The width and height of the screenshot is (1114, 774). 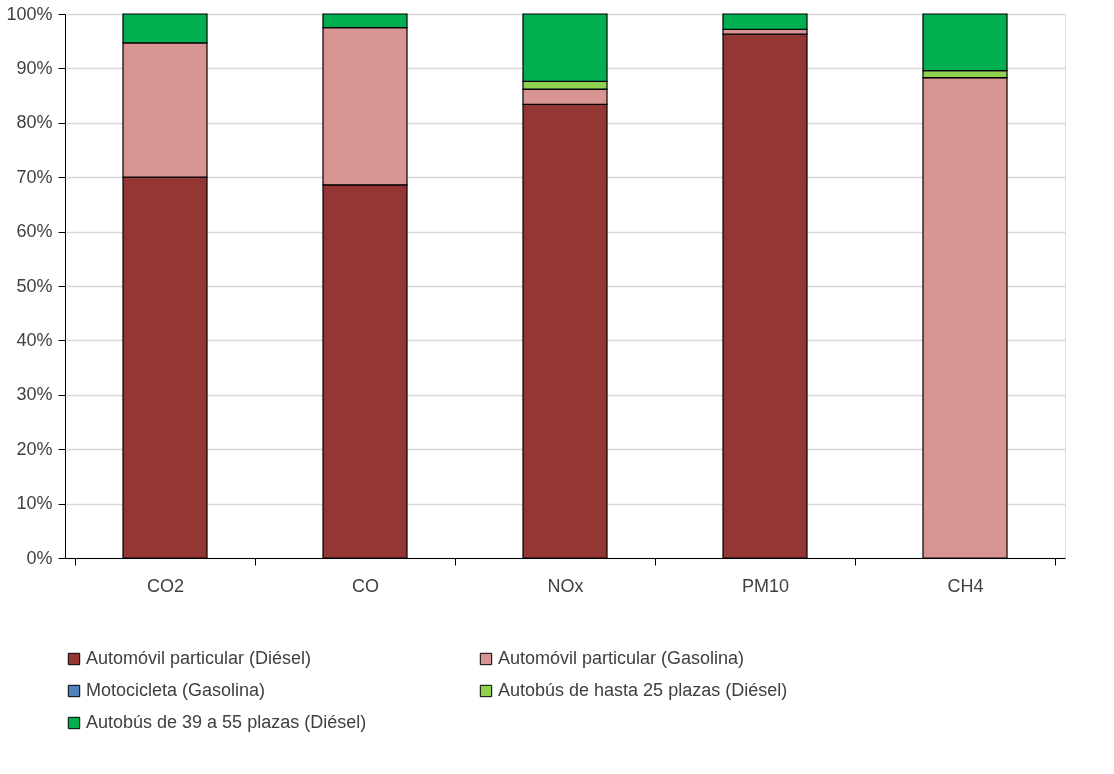 I want to click on y-tick-label: 40%, so click(x=34, y=339).